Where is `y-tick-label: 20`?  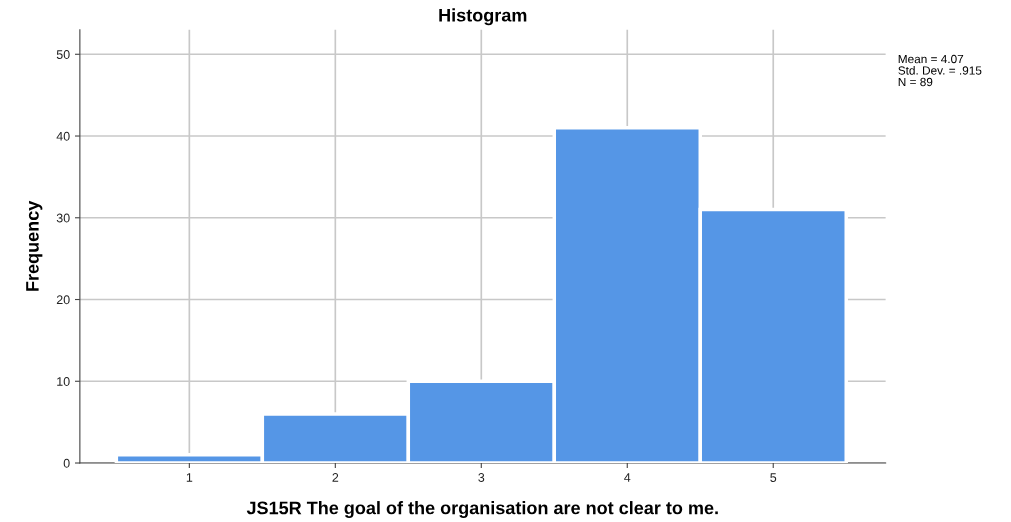
y-tick-label: 20 is located at coordinates (63, 300).